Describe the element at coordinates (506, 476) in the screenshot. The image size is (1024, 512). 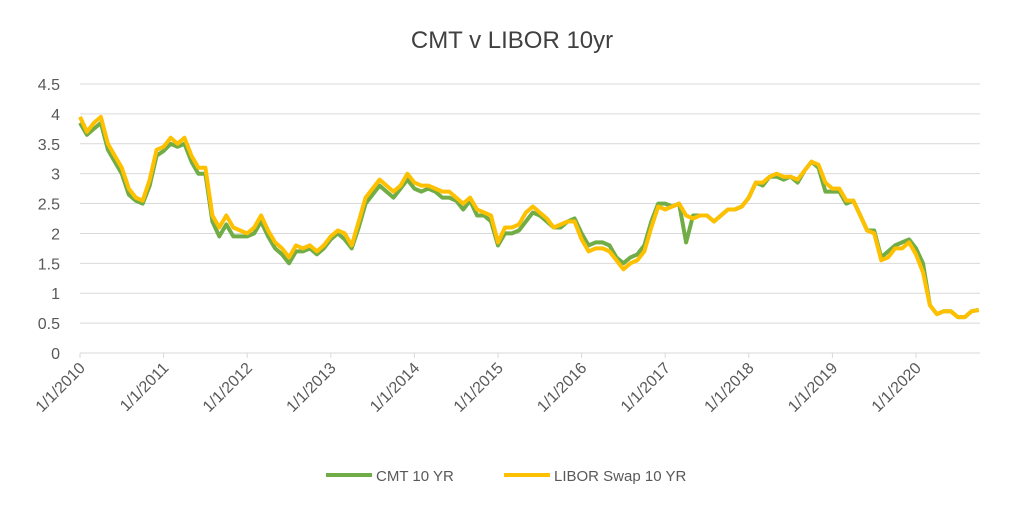
I see `legend: CMT 10 YR LIBOR Swap 10 YR` at that location.